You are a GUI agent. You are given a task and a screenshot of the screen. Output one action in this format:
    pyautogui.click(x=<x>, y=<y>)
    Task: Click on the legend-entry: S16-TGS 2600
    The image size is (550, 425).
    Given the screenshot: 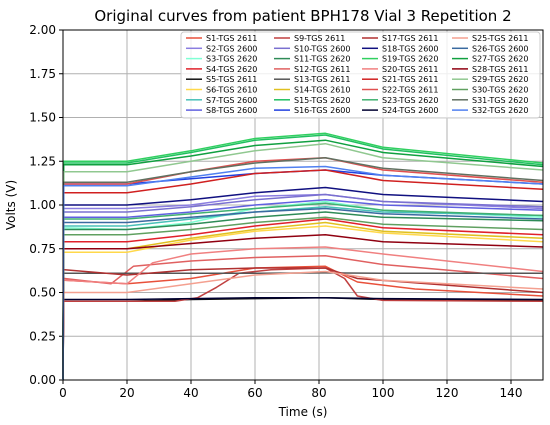 What is the action you would take?
    pyautogui.click(x=322, y=110)
    